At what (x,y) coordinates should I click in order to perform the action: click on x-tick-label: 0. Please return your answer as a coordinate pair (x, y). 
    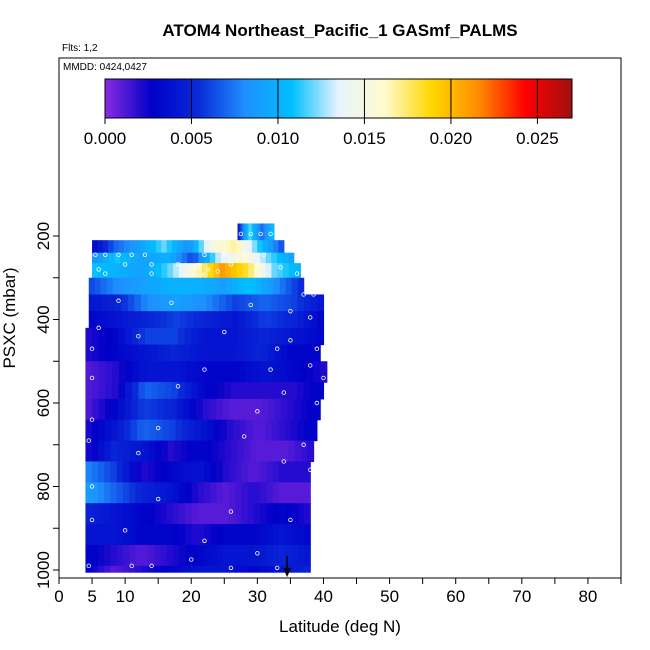
    Looking at the image, I should click on (58, 596).